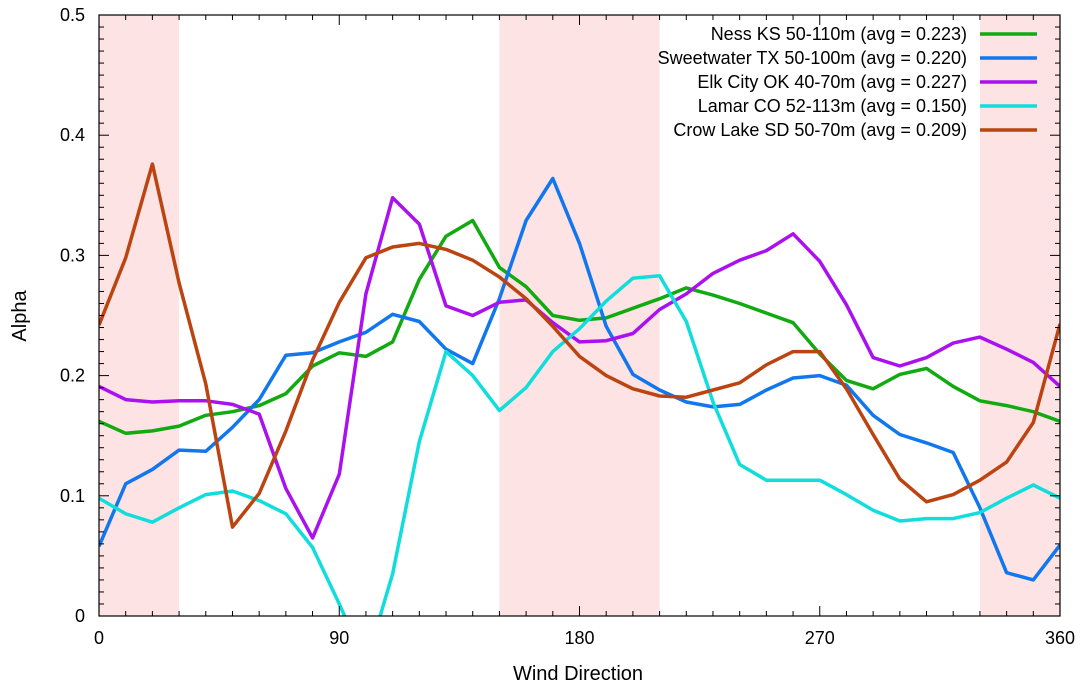 The width and height of the screenshot is (1085, 690). Describe the element at coordinates (578, 674) in the screenshot. I see `x-axis-title: Wind Direction` at that location.